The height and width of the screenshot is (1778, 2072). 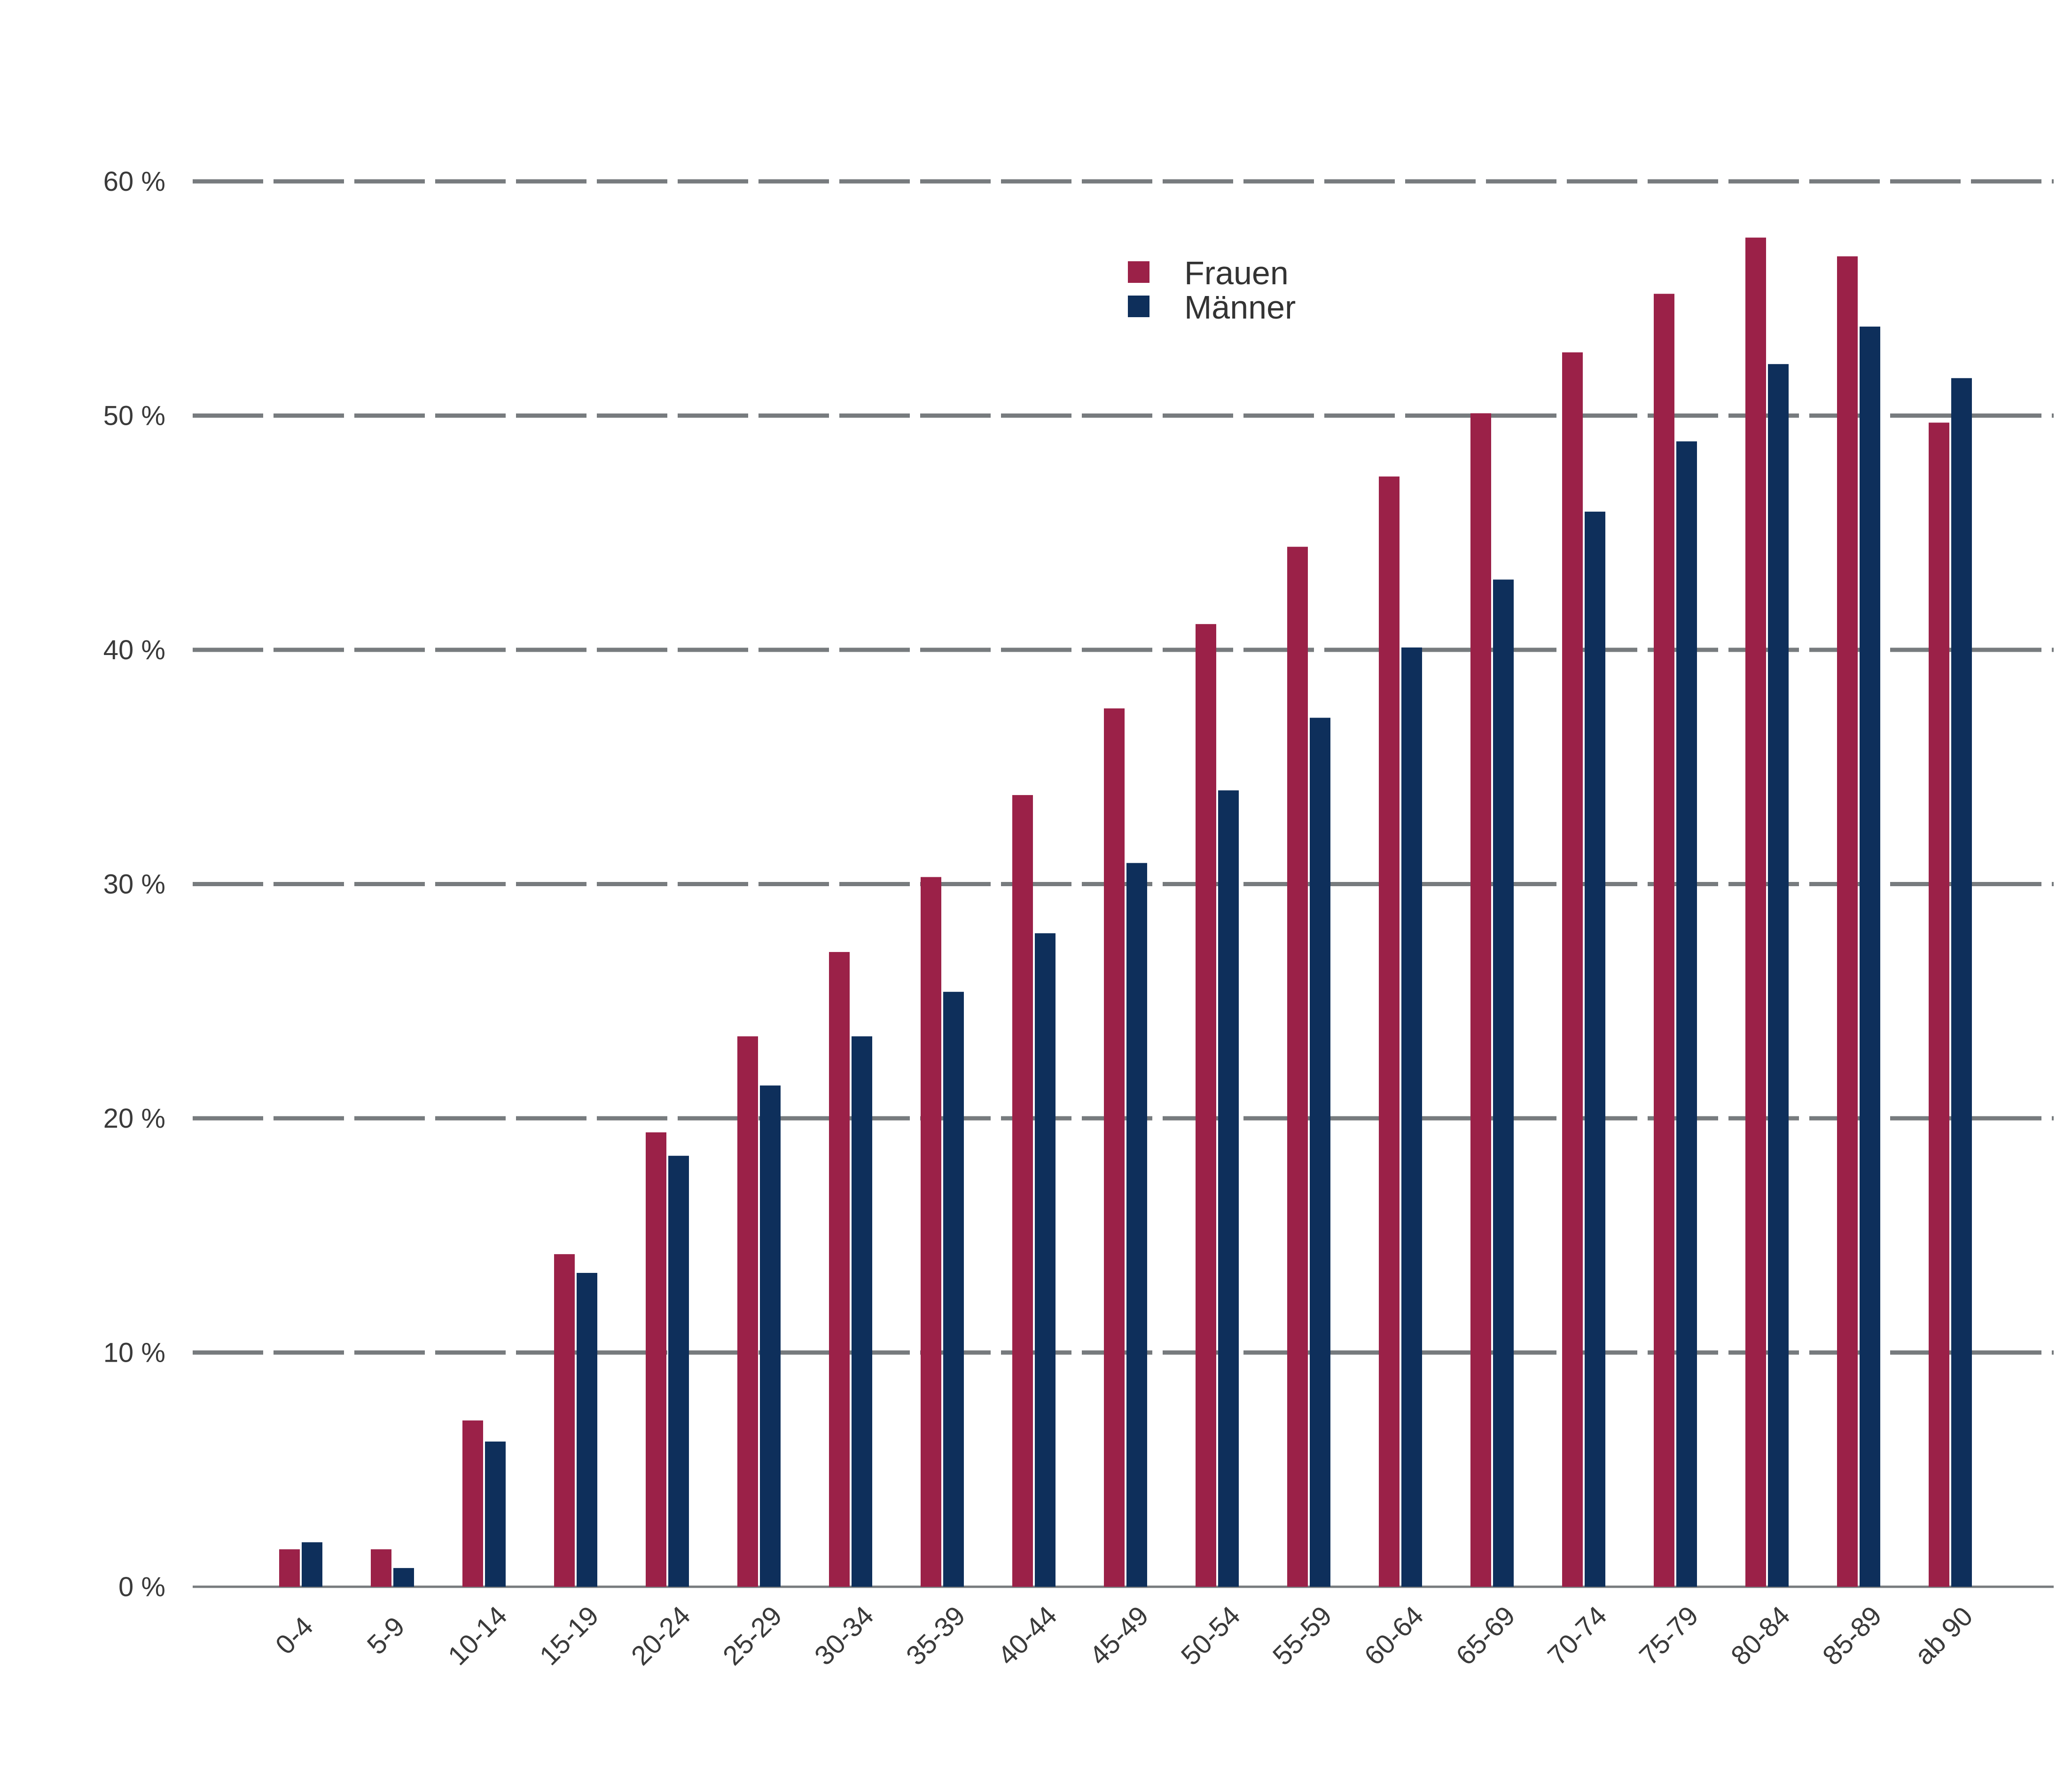 I want to click on x-tick-label: 35-39, so click(x=935, y=1635).